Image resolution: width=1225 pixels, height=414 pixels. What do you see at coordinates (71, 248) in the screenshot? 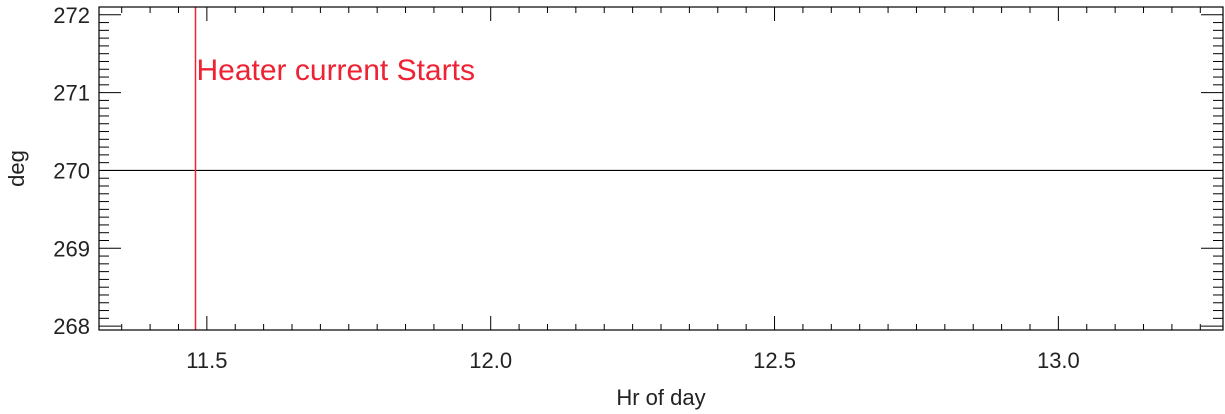
I see `y-tick-label: 269` at bounding box center [71, 248].